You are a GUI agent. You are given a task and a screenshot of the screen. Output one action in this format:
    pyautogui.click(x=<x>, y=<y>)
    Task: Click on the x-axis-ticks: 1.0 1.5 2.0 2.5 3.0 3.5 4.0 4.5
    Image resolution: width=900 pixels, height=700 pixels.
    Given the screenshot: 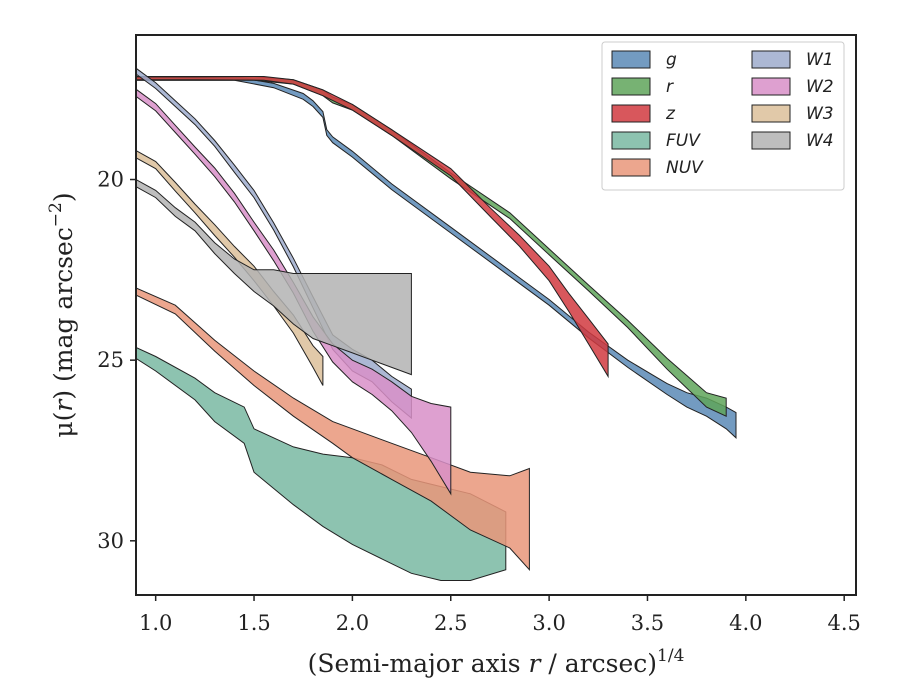 What is the action you would take?
    pyautogui.click(x=500, y=615)
    